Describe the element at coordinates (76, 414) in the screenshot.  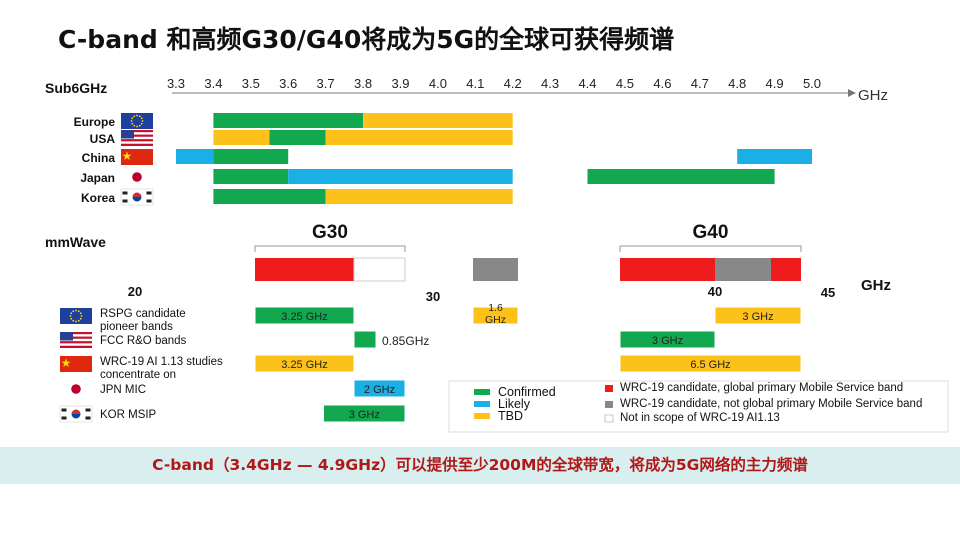
I see `kr-flag-icon` at that location.